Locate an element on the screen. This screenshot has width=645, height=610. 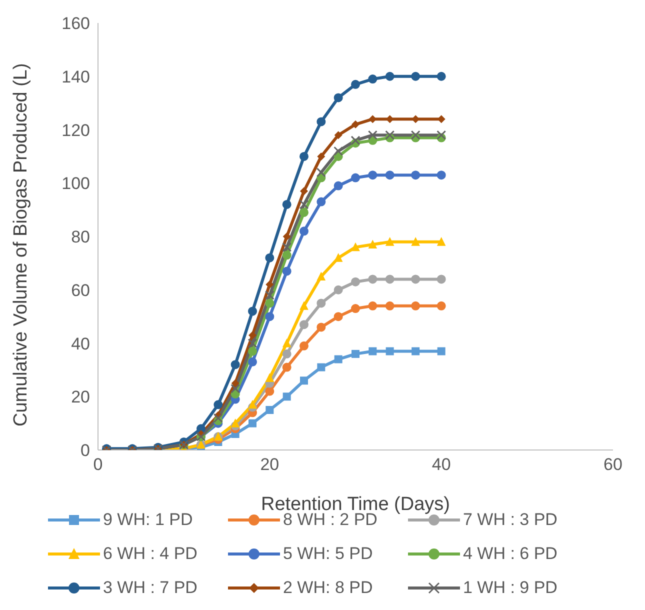
x-tick-label: 20 is located at coordinates (270, 464).